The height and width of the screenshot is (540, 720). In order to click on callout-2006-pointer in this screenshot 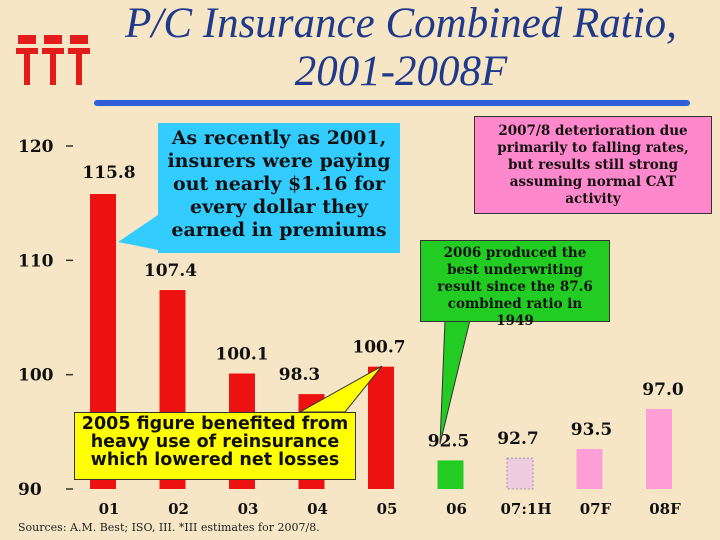, I will do `click(455, 382)`.